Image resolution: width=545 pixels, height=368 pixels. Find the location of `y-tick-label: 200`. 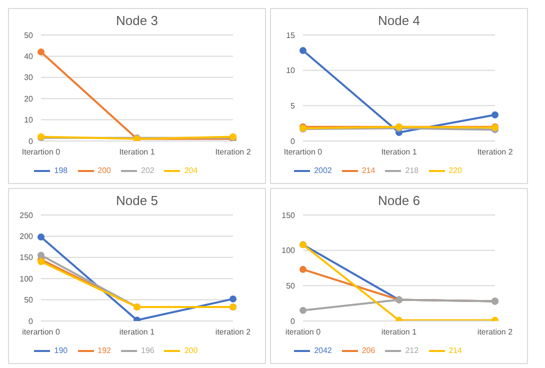

y-tick-label: 200 is located at coordinates (27, 237).